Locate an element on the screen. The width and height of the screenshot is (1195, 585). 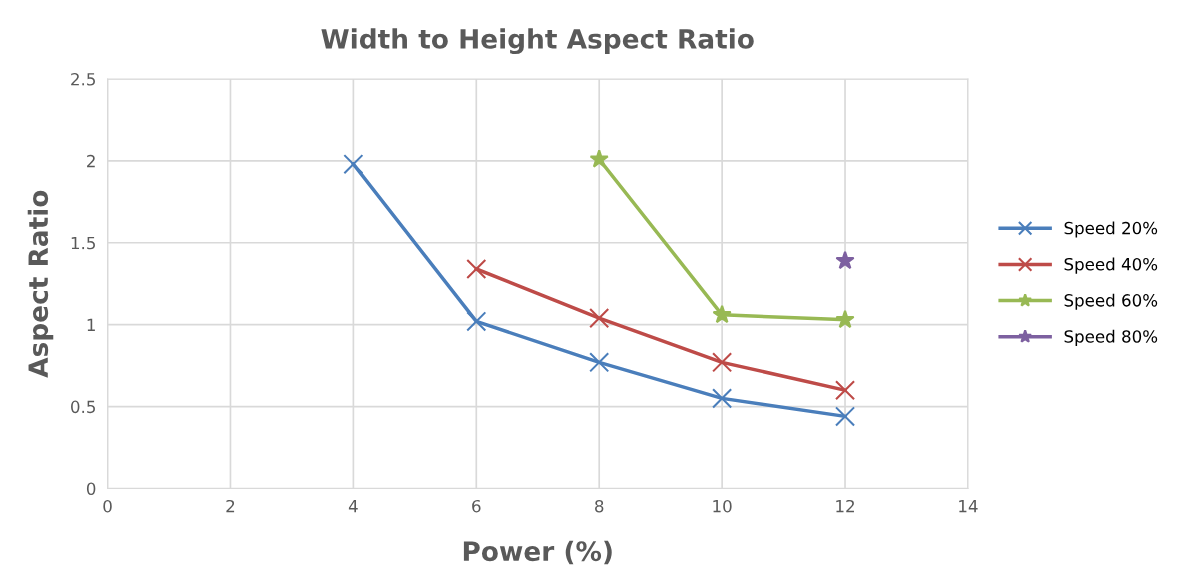
legend-label: Speed 60% is located at coordinates (1111, 301).